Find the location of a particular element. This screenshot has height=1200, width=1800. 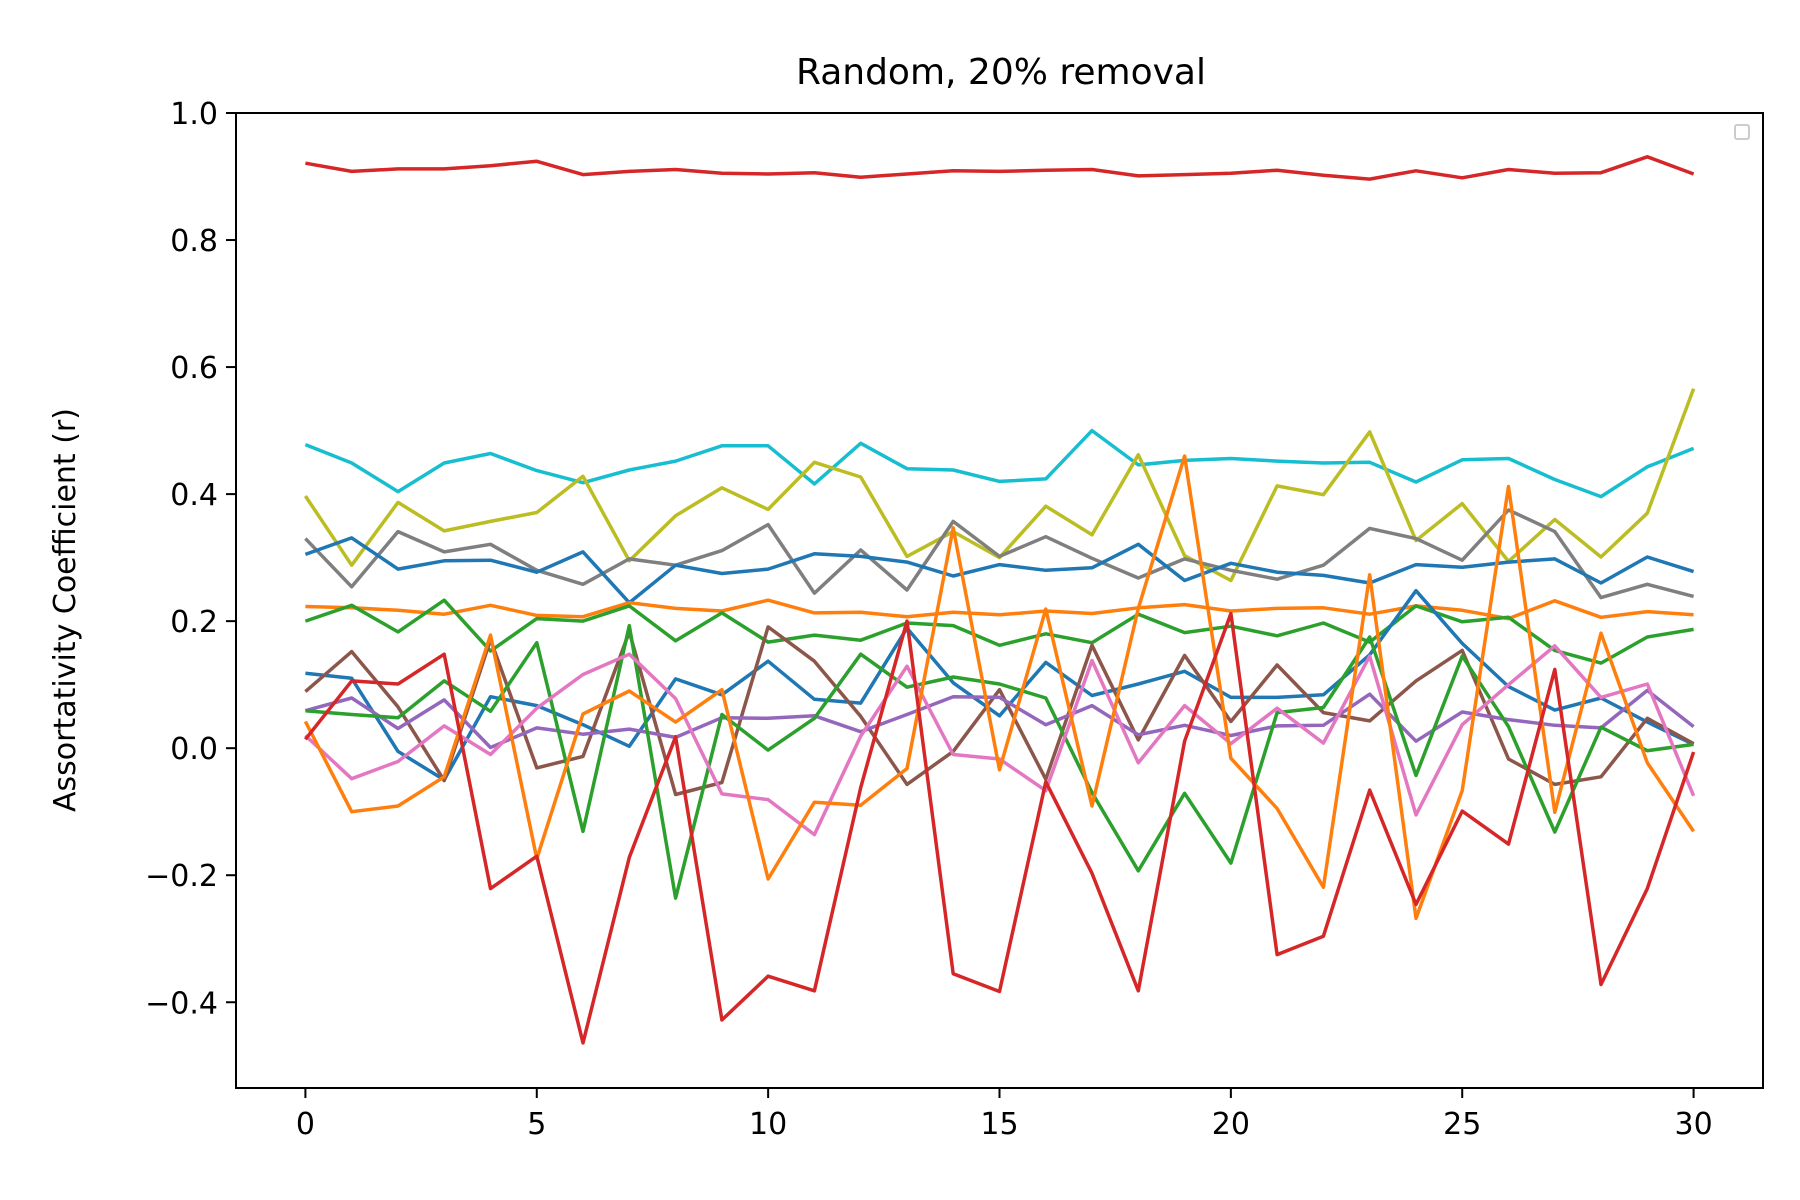

x-tick-label: 0 is located at coordinates (305, 1124).